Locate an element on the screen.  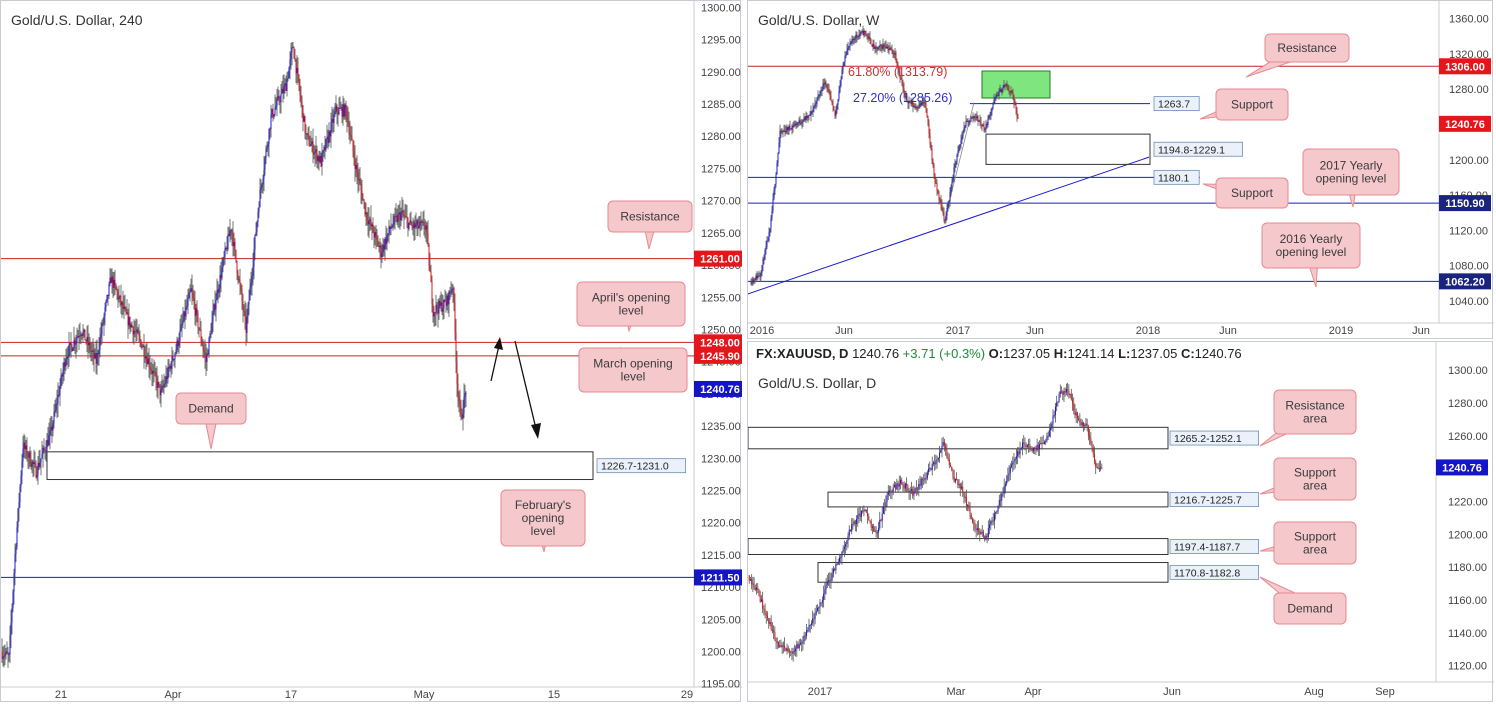
callout-fill is located at coordinates (1315, 412).